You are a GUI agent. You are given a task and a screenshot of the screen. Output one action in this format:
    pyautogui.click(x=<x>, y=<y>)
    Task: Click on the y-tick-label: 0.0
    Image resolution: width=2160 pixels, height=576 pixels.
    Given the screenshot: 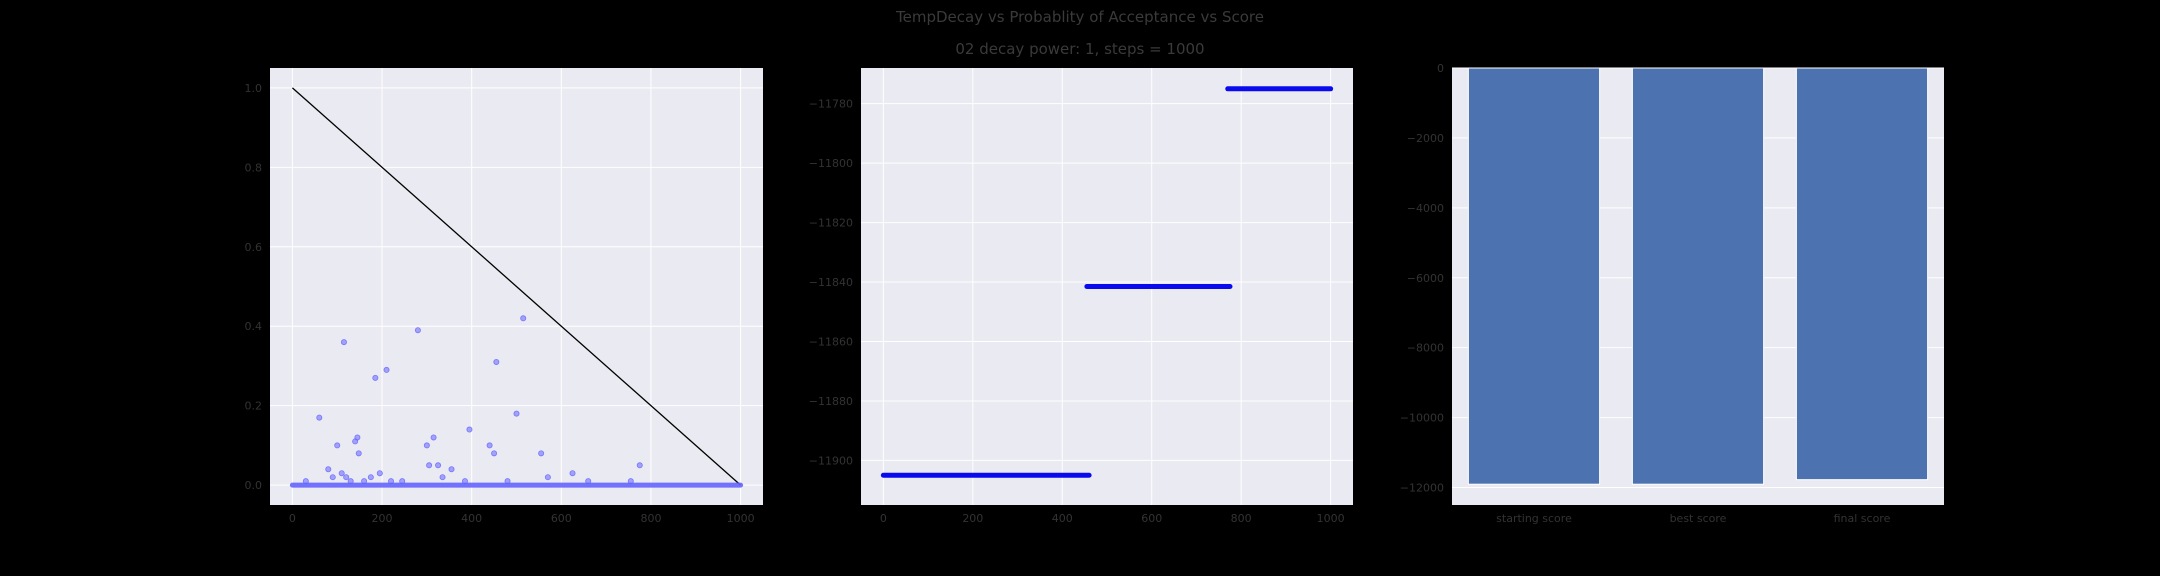 What is the action you would take?
    pyautogui.click(x=254, y=485)
    